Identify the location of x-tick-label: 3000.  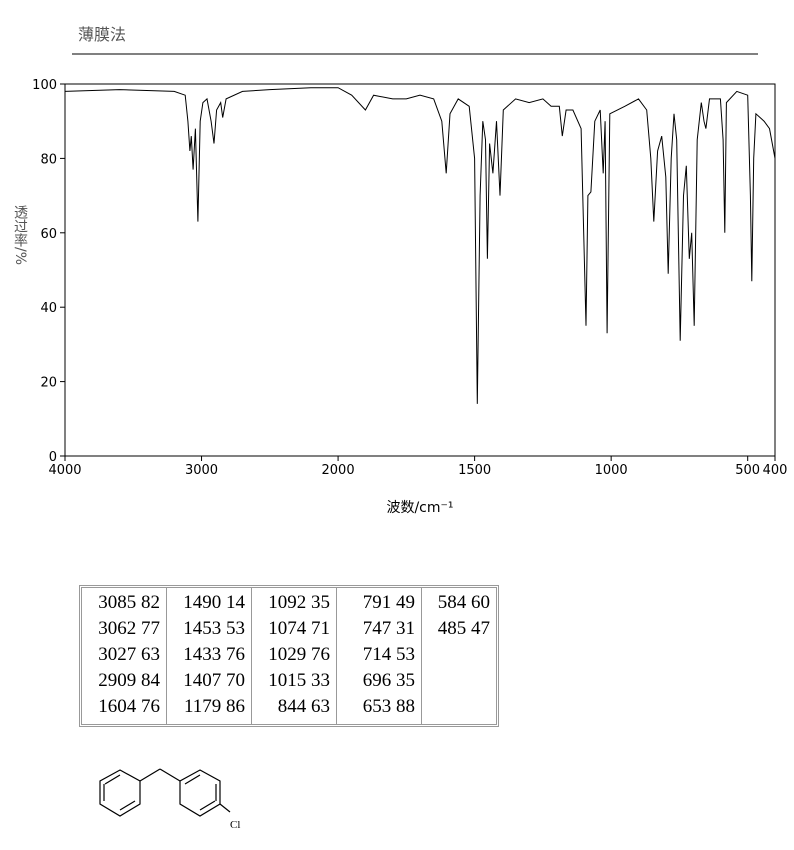
(201, 470).